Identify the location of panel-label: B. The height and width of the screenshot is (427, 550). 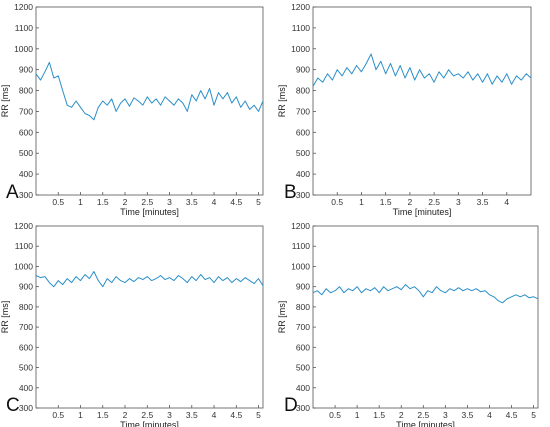
(290, 192).